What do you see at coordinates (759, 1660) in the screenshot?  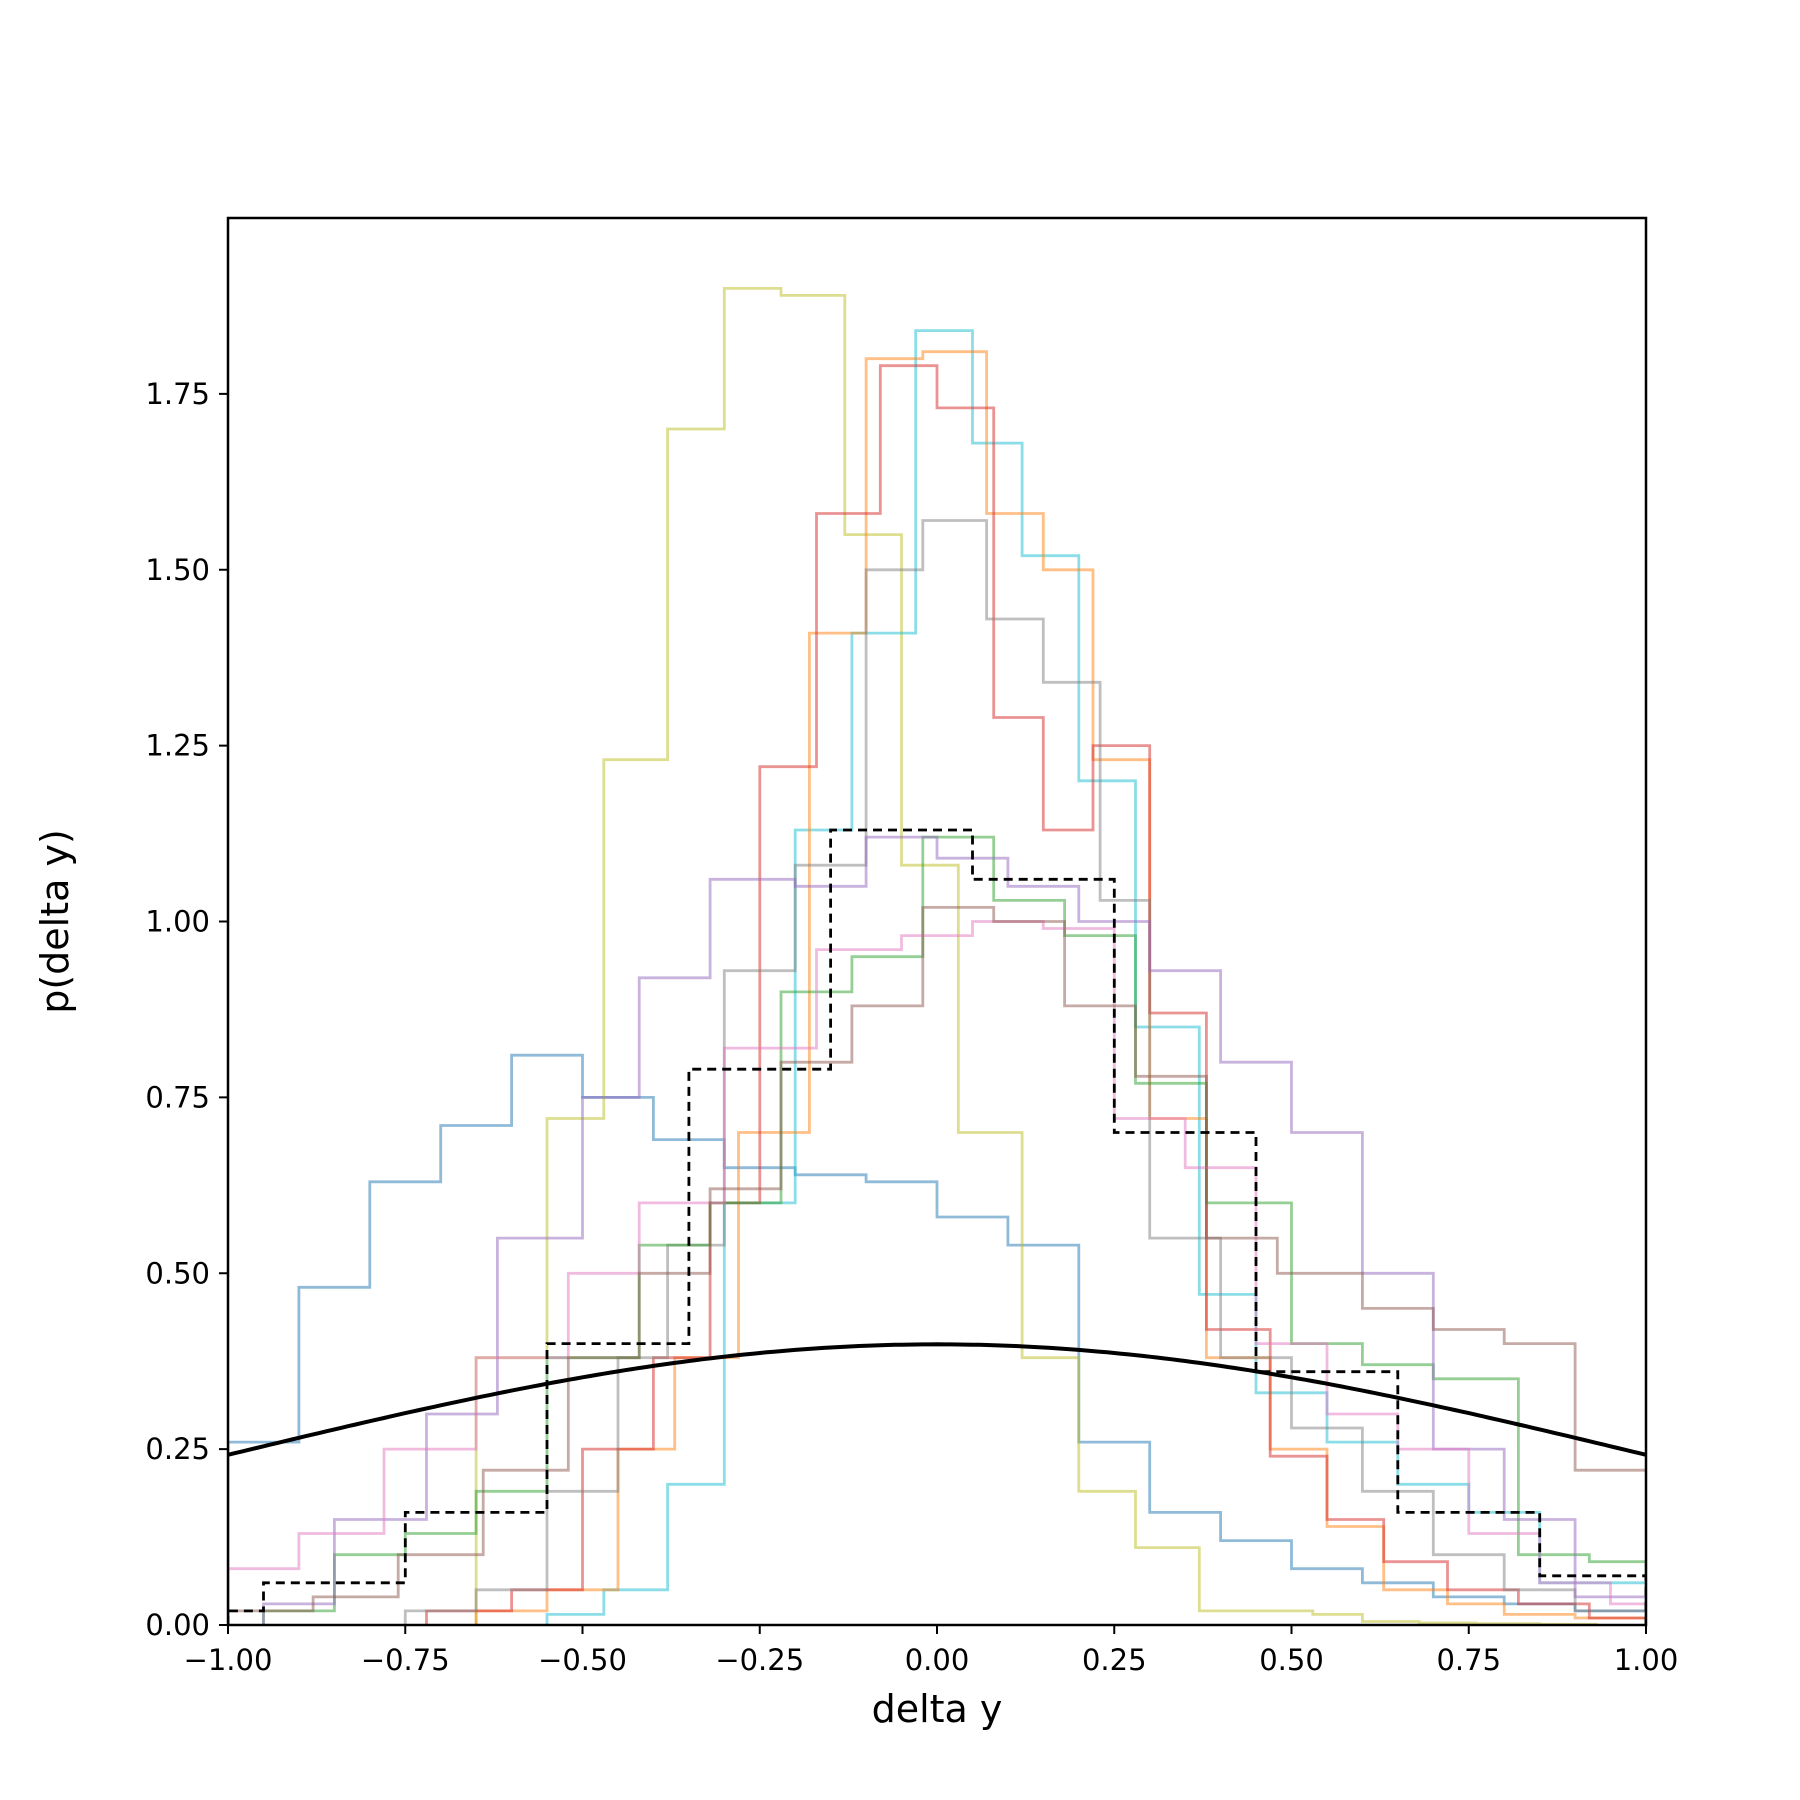 I see `x-tick-label: −0.25` at bounding box center [759, 1660].